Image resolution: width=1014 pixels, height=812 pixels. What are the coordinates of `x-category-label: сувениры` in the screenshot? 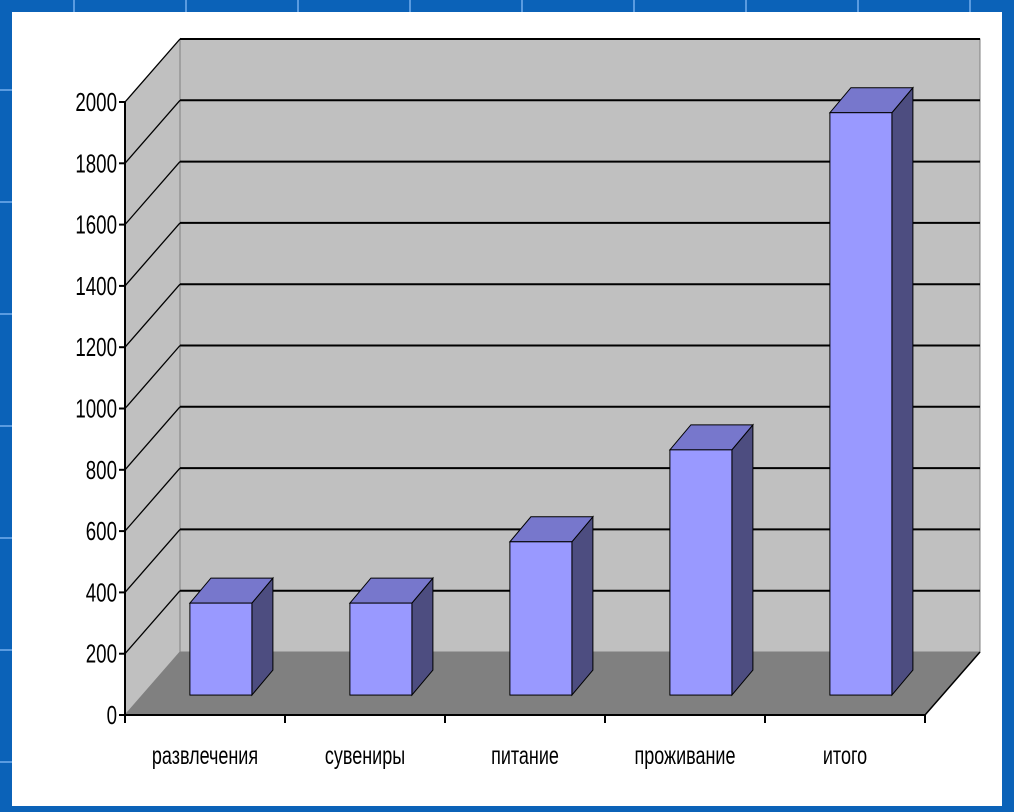 It's located at (365, 755).